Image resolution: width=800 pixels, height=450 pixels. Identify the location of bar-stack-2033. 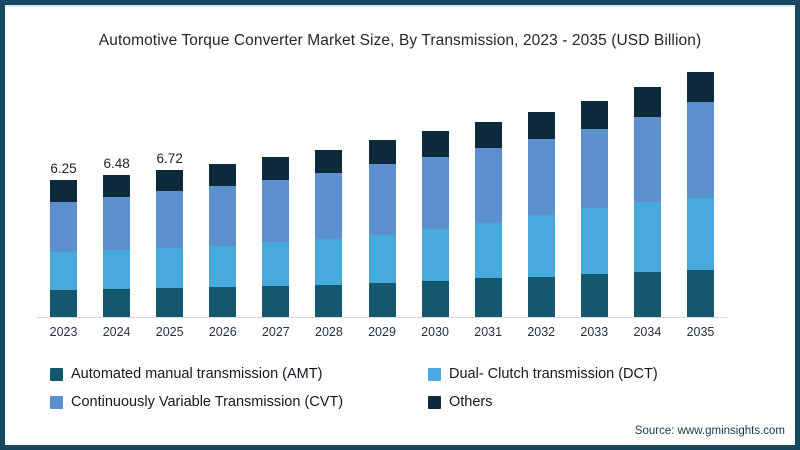
(594, 208).